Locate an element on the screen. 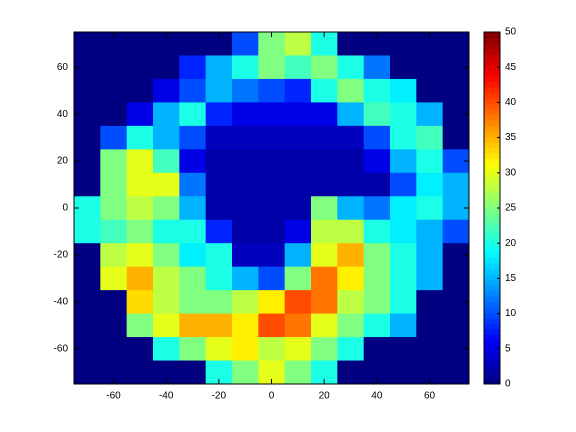 The image size is (576, 432). colorbar-tick-label: 50 is located at coordinates (511, 32).